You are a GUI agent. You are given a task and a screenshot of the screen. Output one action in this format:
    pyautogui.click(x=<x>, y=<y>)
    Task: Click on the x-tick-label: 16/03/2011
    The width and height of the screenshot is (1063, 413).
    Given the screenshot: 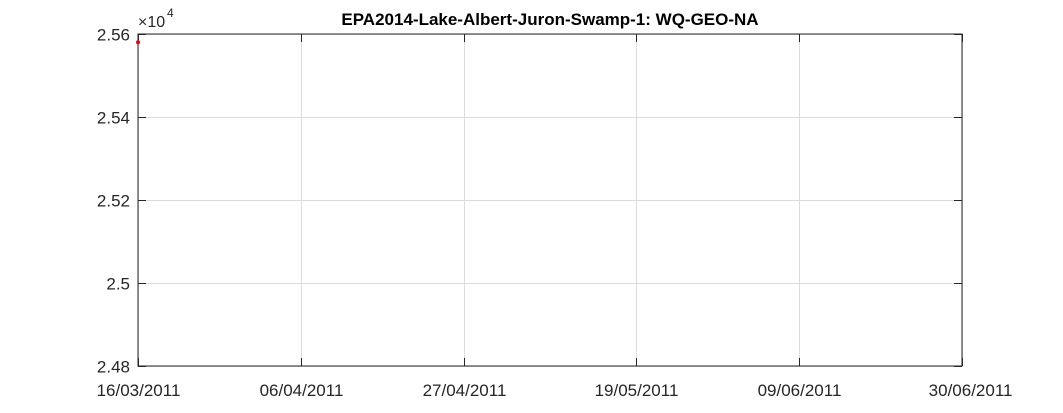 What is the action you would take?
    pyautogui.click(x=139, y=390)
    